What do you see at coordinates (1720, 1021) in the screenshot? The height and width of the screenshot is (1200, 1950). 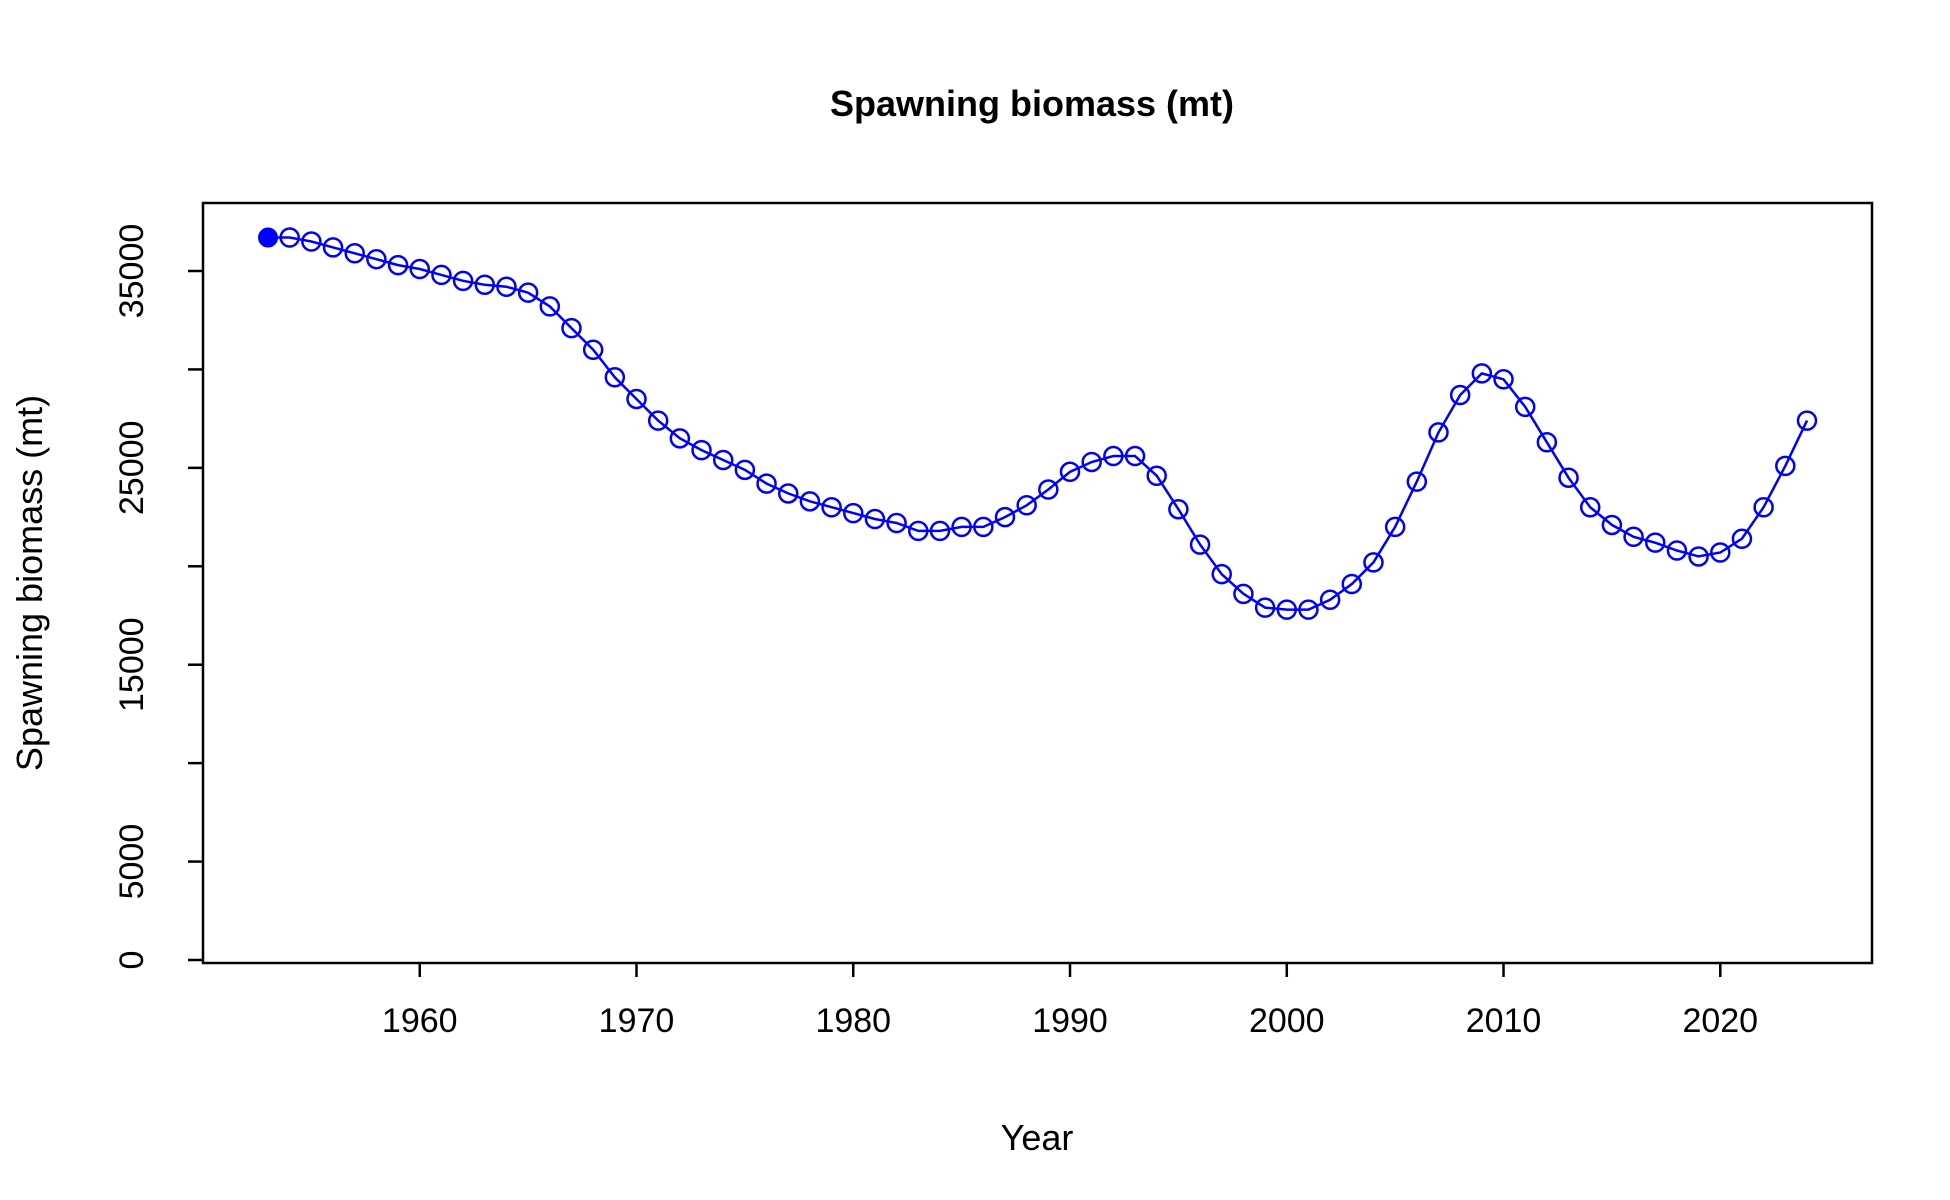 I see `x-tick-label: 2020` at bounding box center [1720, 1021].